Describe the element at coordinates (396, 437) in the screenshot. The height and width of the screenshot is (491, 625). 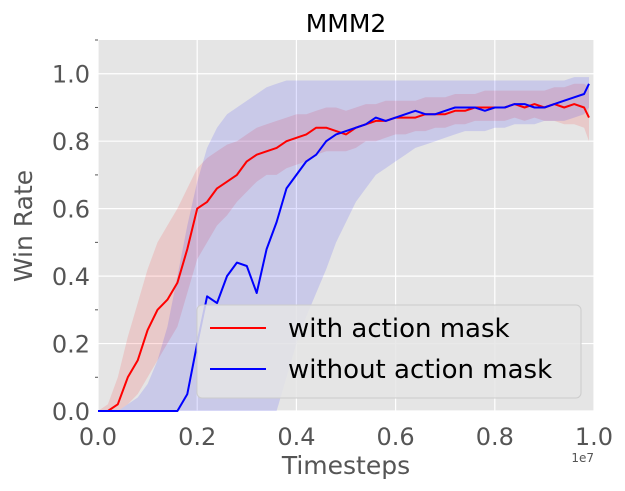
I see `x-tick-label: 0.6` at that location.